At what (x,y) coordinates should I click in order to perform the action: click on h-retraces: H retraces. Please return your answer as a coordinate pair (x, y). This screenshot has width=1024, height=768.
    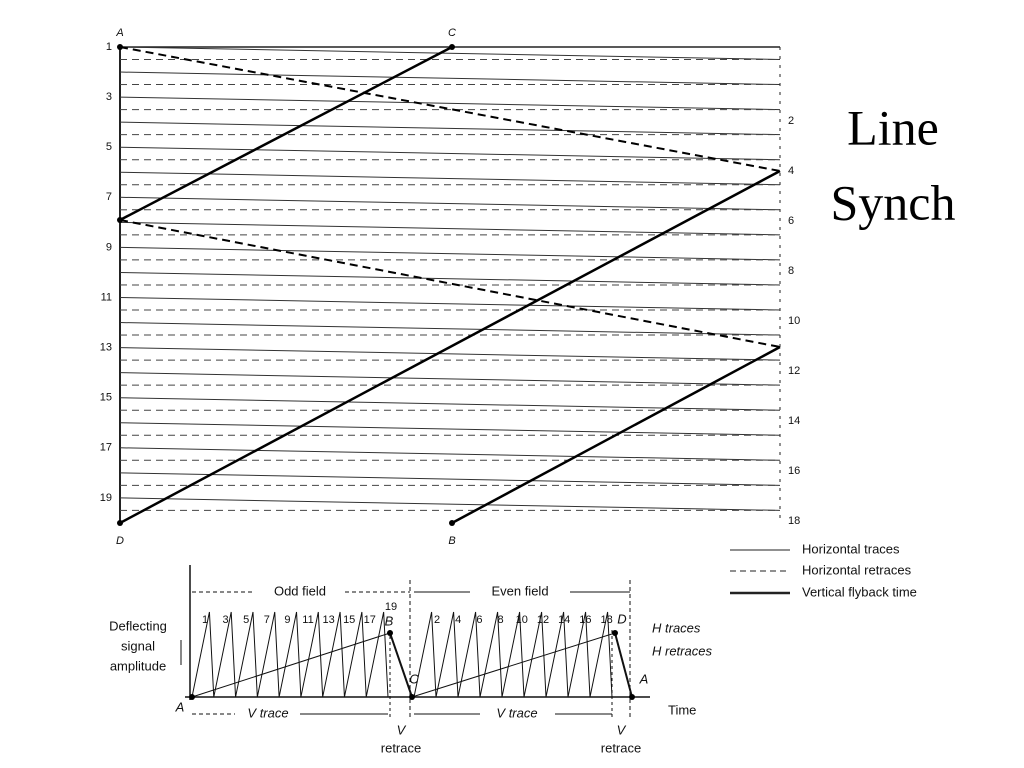
    Looking at the image, I should click on (682, 650).